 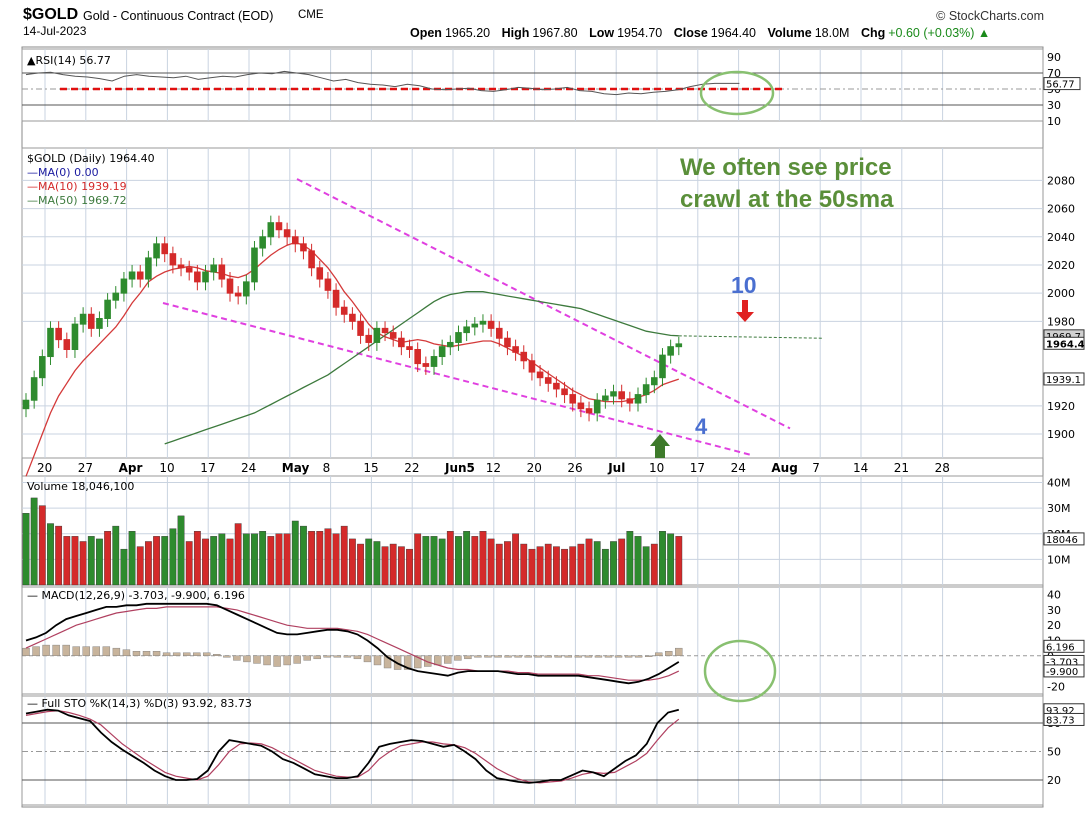 What do you see at coordinates (602, 33) in the screenshot?
I see `low-label: Low` at bounding box center [602, 33].